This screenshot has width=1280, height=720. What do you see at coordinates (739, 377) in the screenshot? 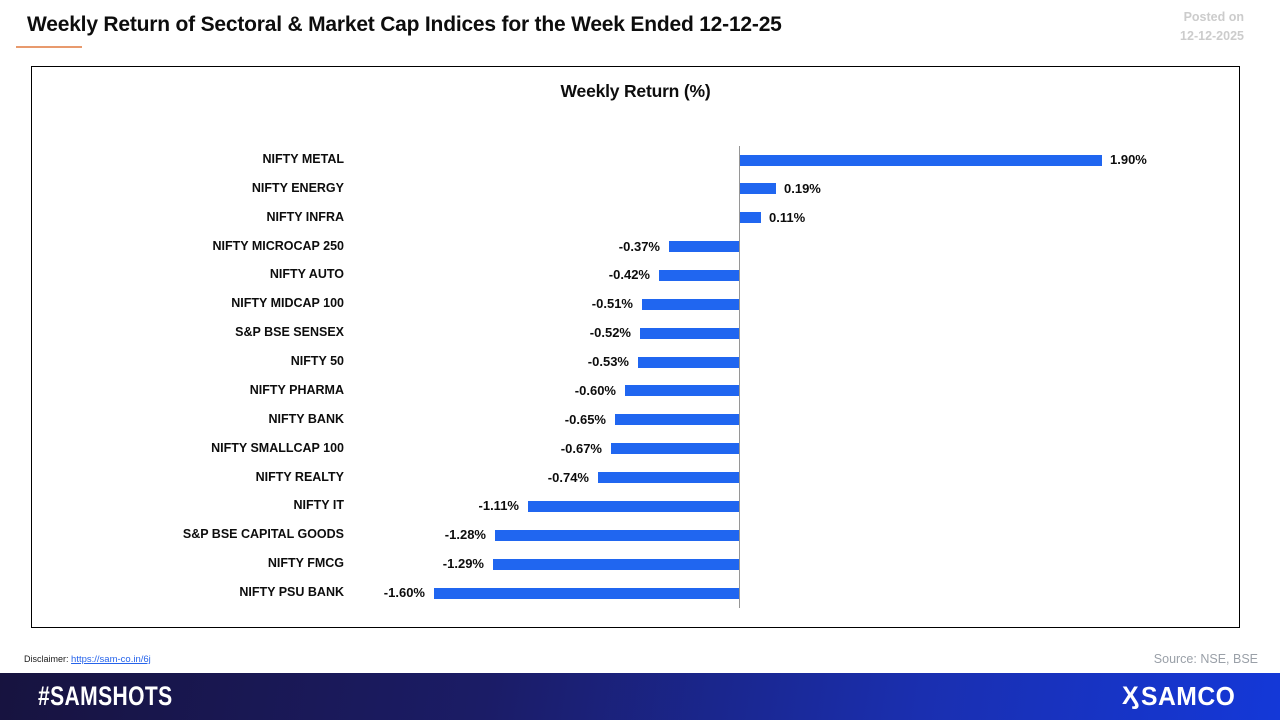
I see `zero-axis-line` at bounding box center [739, 377].